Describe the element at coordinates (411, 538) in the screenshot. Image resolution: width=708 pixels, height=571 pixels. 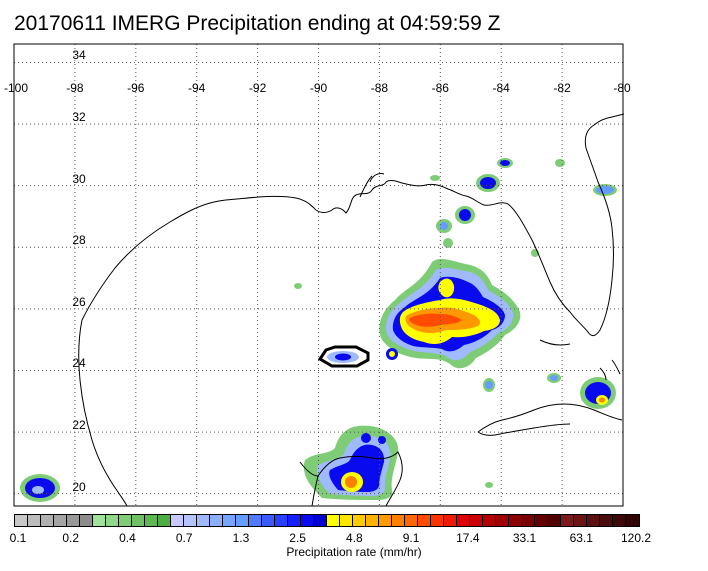
I see `colorbar-label: 9.1` at that location.